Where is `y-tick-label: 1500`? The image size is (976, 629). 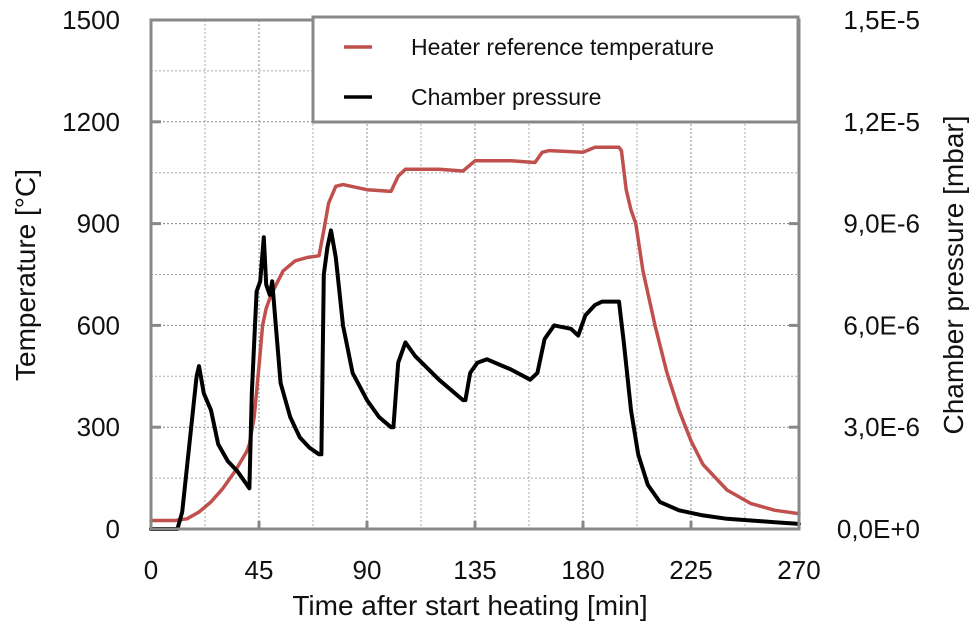
y-tick-label: 1500 is located at coordinates (91, 20).